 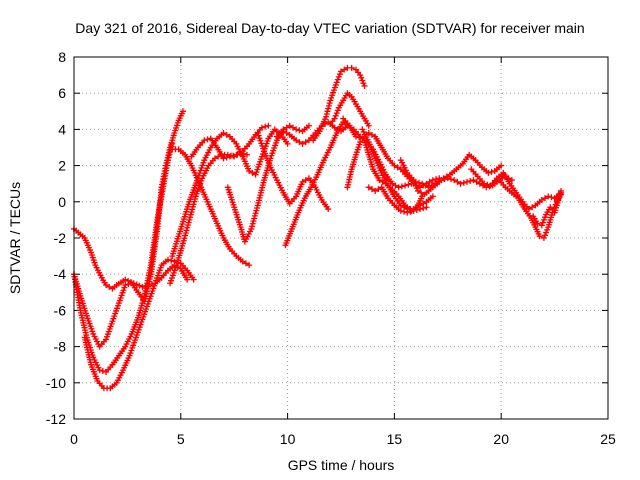 I want to click on y-tick-label: -4, so click(x=60, y=274).